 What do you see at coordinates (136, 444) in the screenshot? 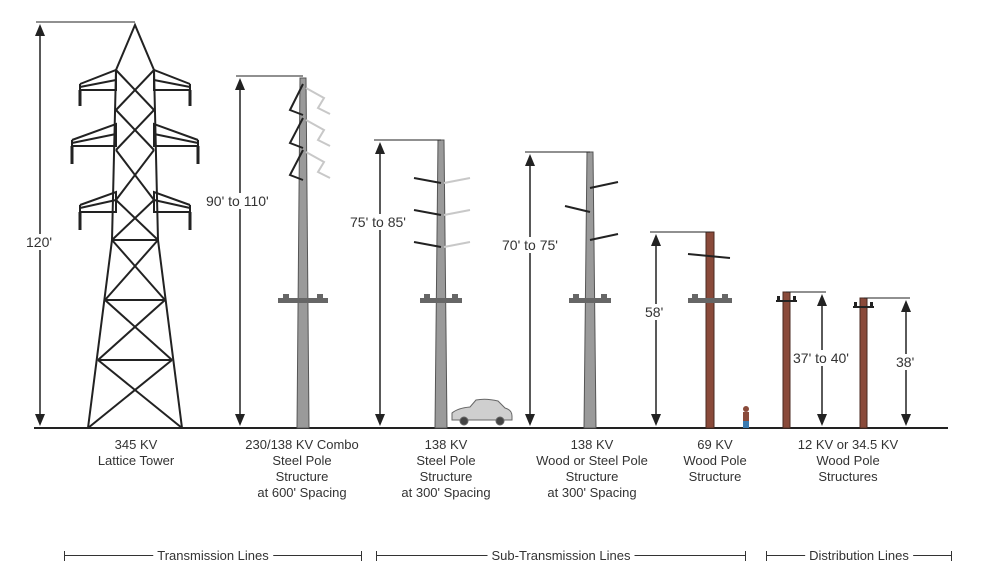
I see `caption-voltage: 345 KV` at bounding box center [136, 444].